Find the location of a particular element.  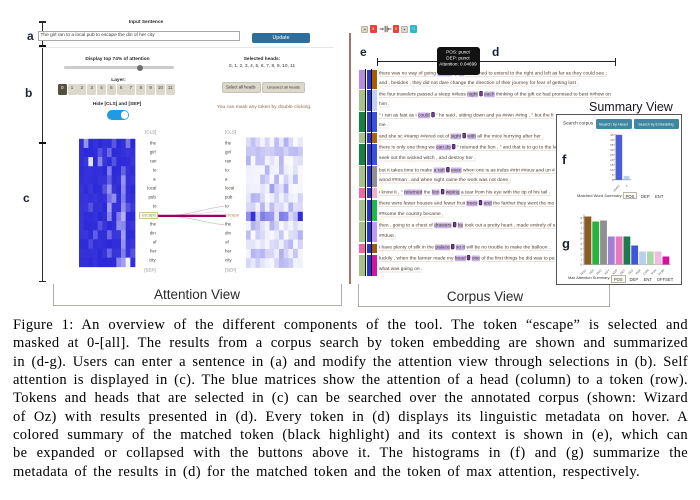

svg-text: DET is located at coordinates (622, 271).